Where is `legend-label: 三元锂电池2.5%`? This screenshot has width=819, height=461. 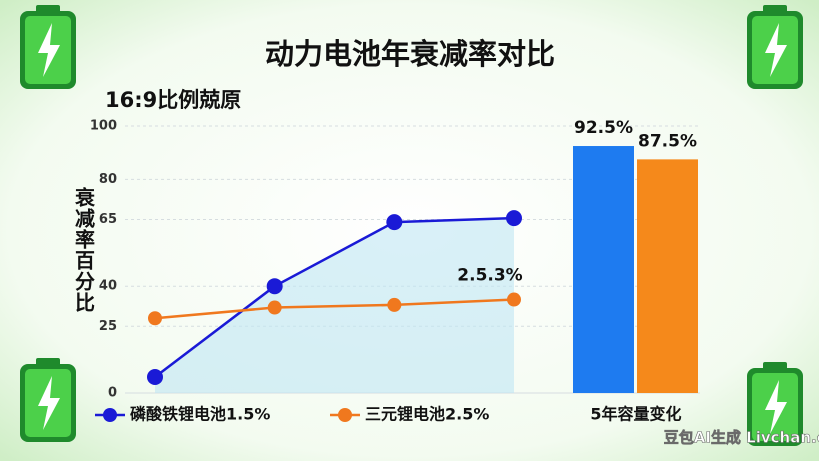 legend-label: 三元锂电池2.5% is located at coordinates (427, 414).